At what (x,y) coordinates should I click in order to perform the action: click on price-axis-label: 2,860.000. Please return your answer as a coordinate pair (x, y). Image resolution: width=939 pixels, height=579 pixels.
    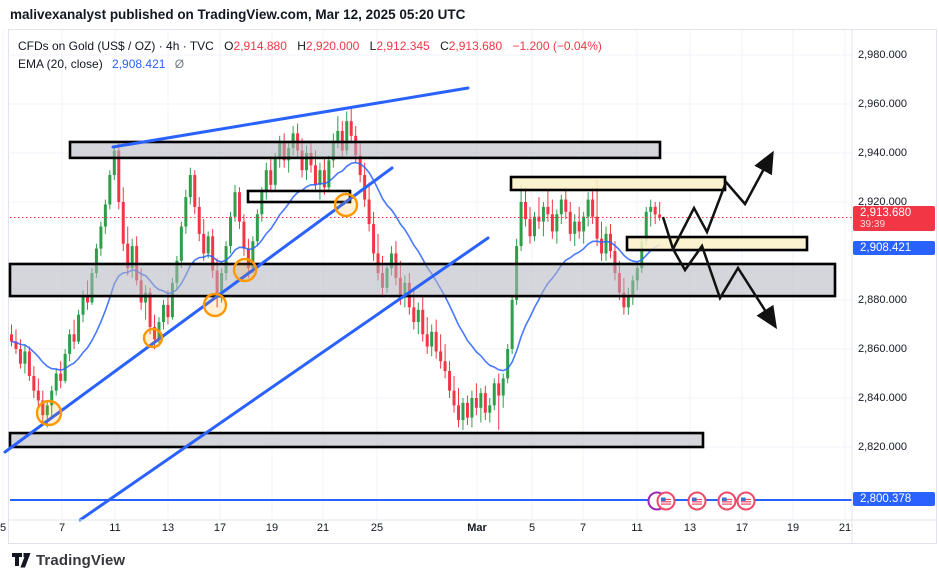
    Looking at the image, I should click on (882, 349).